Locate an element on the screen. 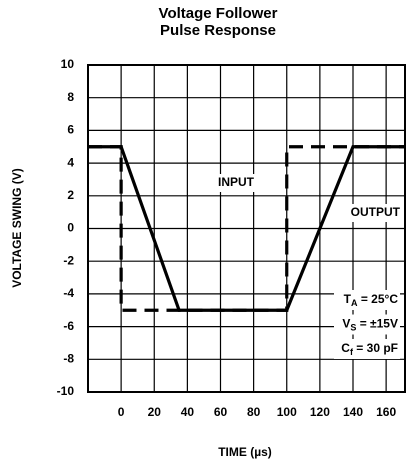 This screenshot has width=406, height=463. y-tick-label: 6 is located at coordinates (70, 130).